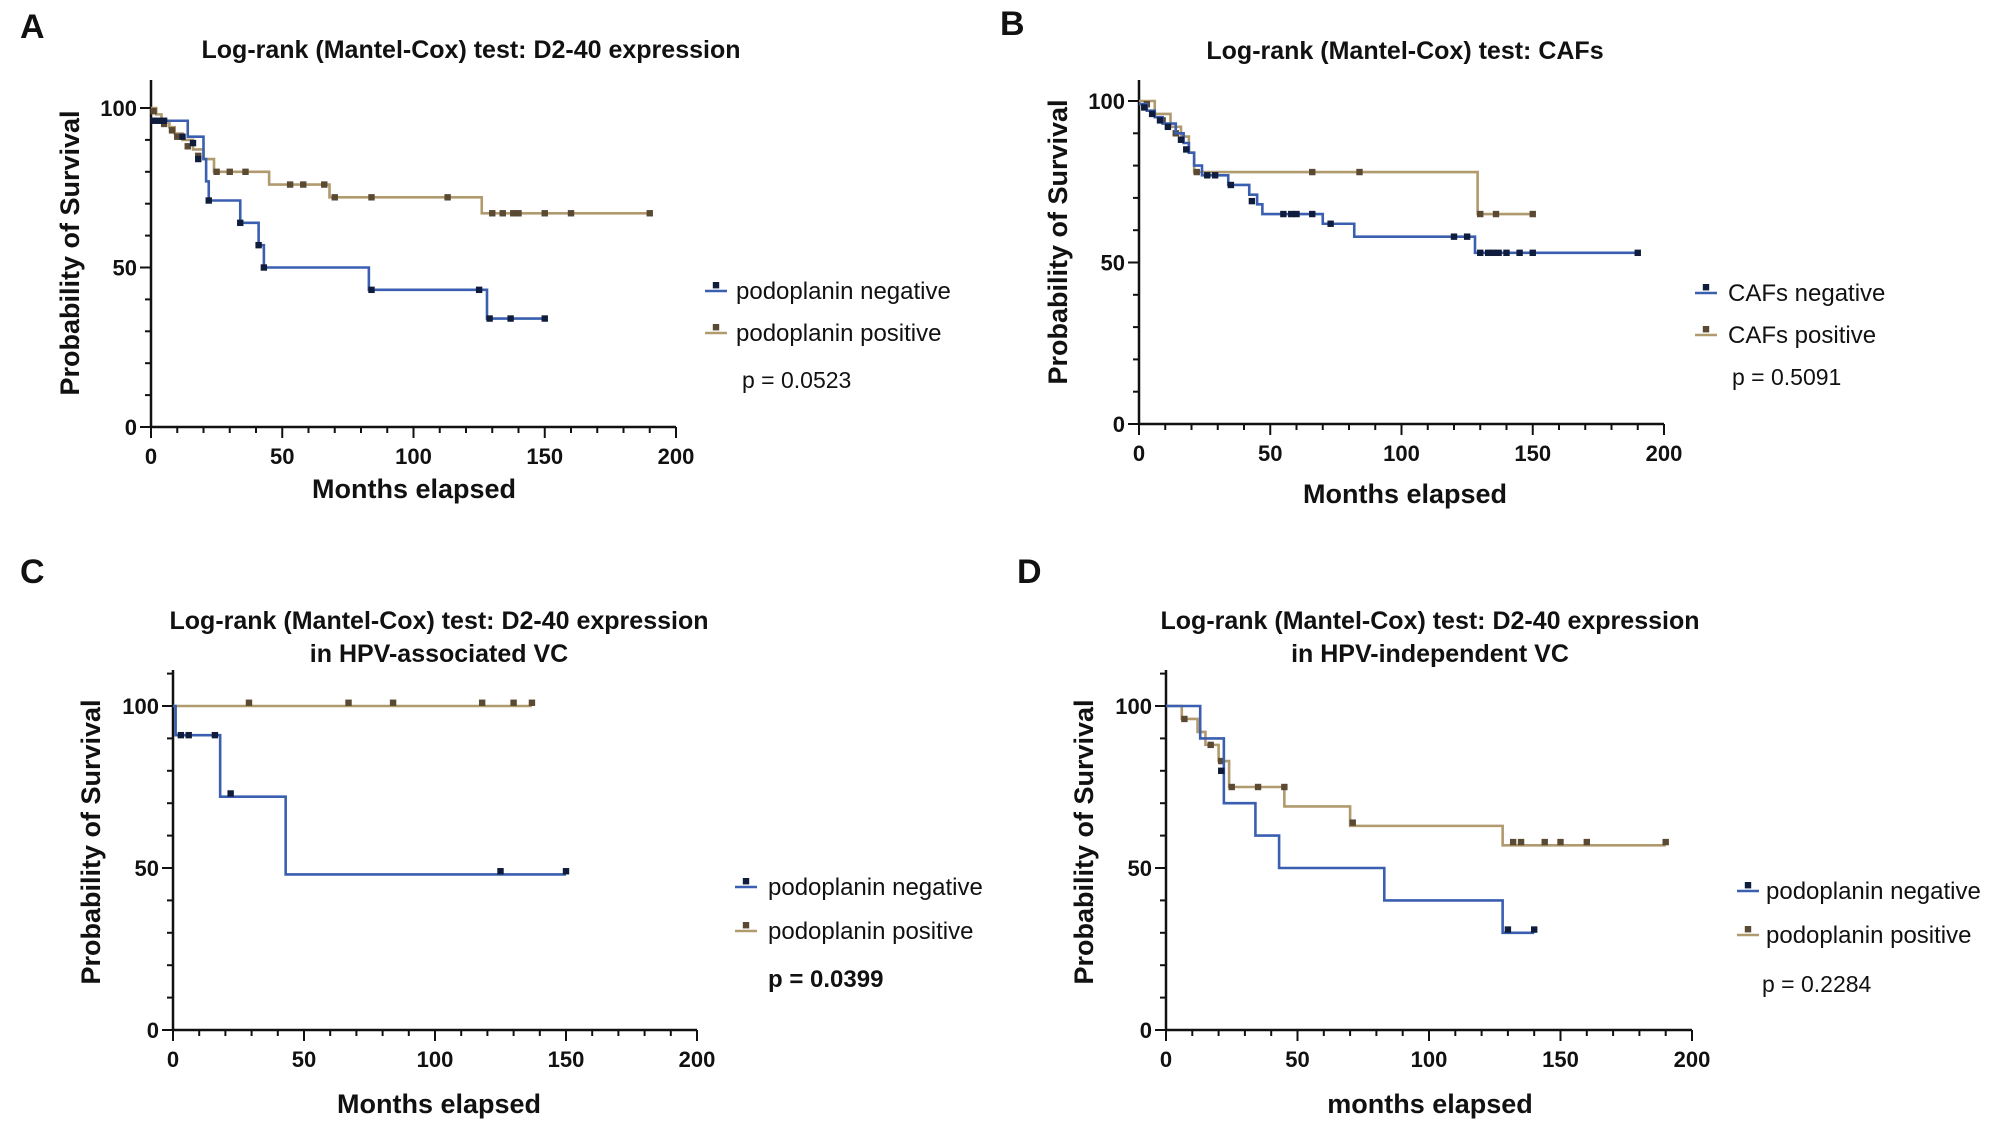  What do you see at coordinates (746, 925) in the screenshot?
I see `legend-marker-positive` at bounding box center [746, 925].